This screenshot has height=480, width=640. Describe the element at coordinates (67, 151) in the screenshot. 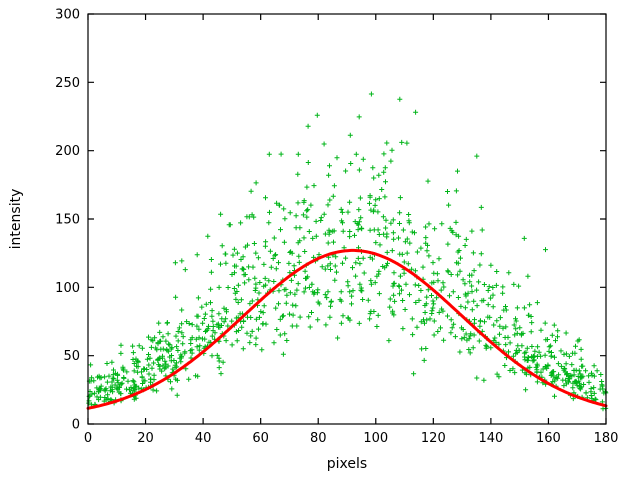

I see `y-tick-label: 200` at that location.